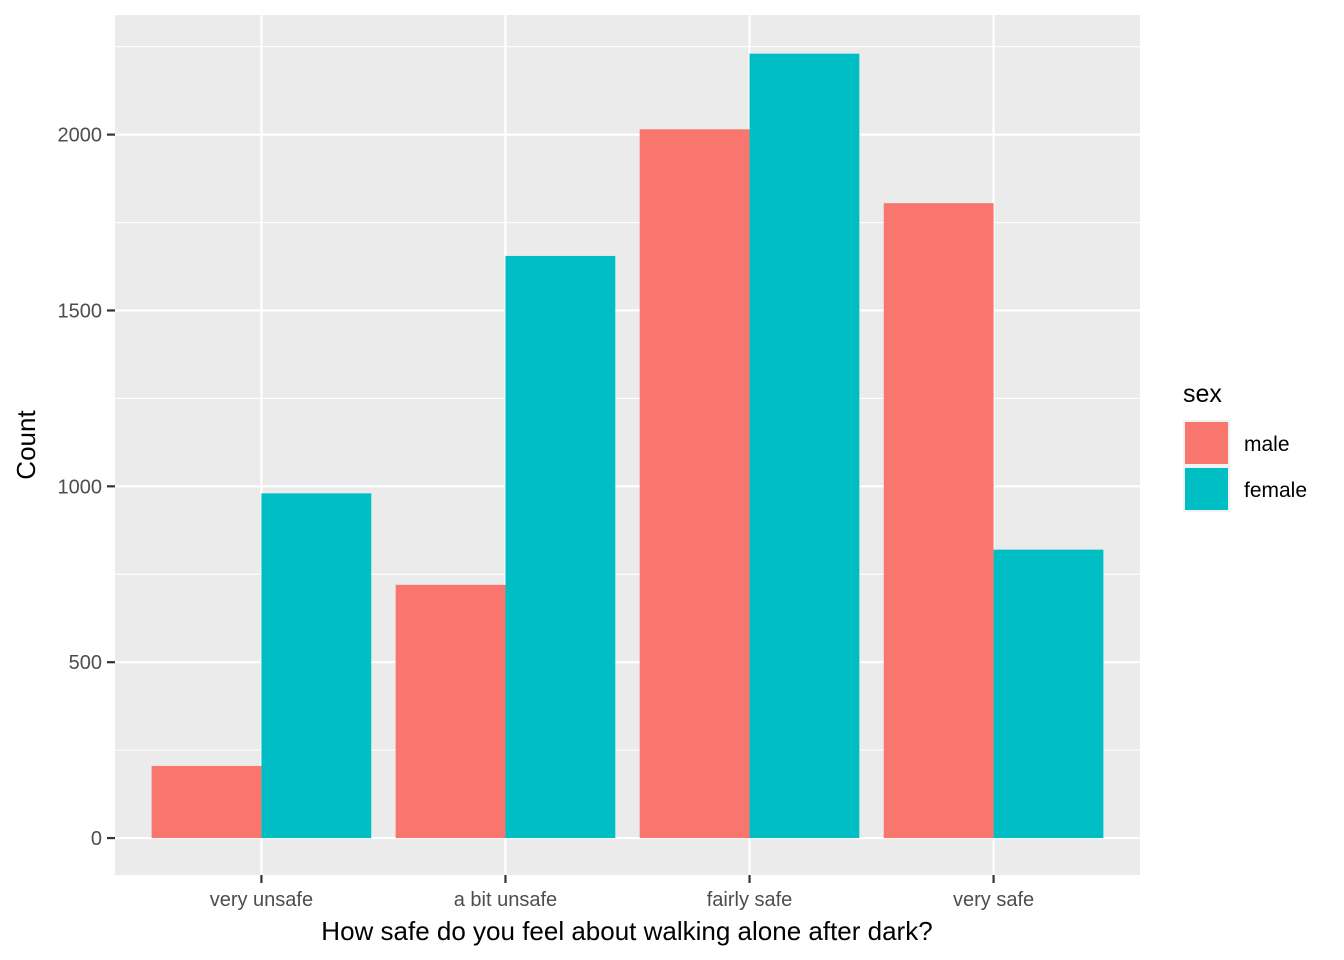  What do you see at coordinates (505, 900) in the screenshot?
I see `x-tick-label: a bit unsafe` at bounding box center [505, 900].